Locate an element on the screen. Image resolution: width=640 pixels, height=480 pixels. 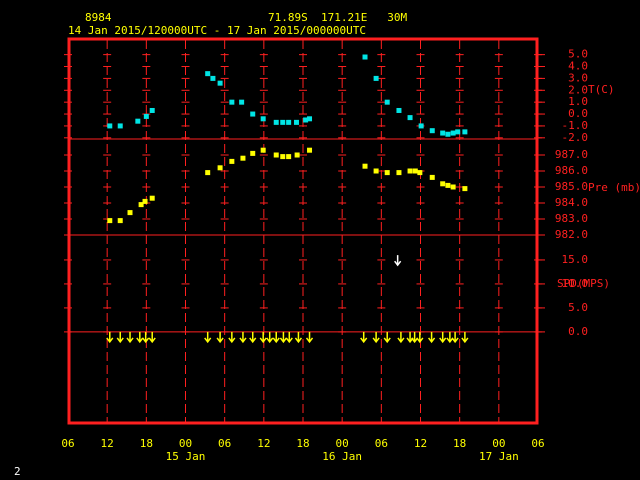
y-tick-label: 1.0 is located at coordinates (578, 101).